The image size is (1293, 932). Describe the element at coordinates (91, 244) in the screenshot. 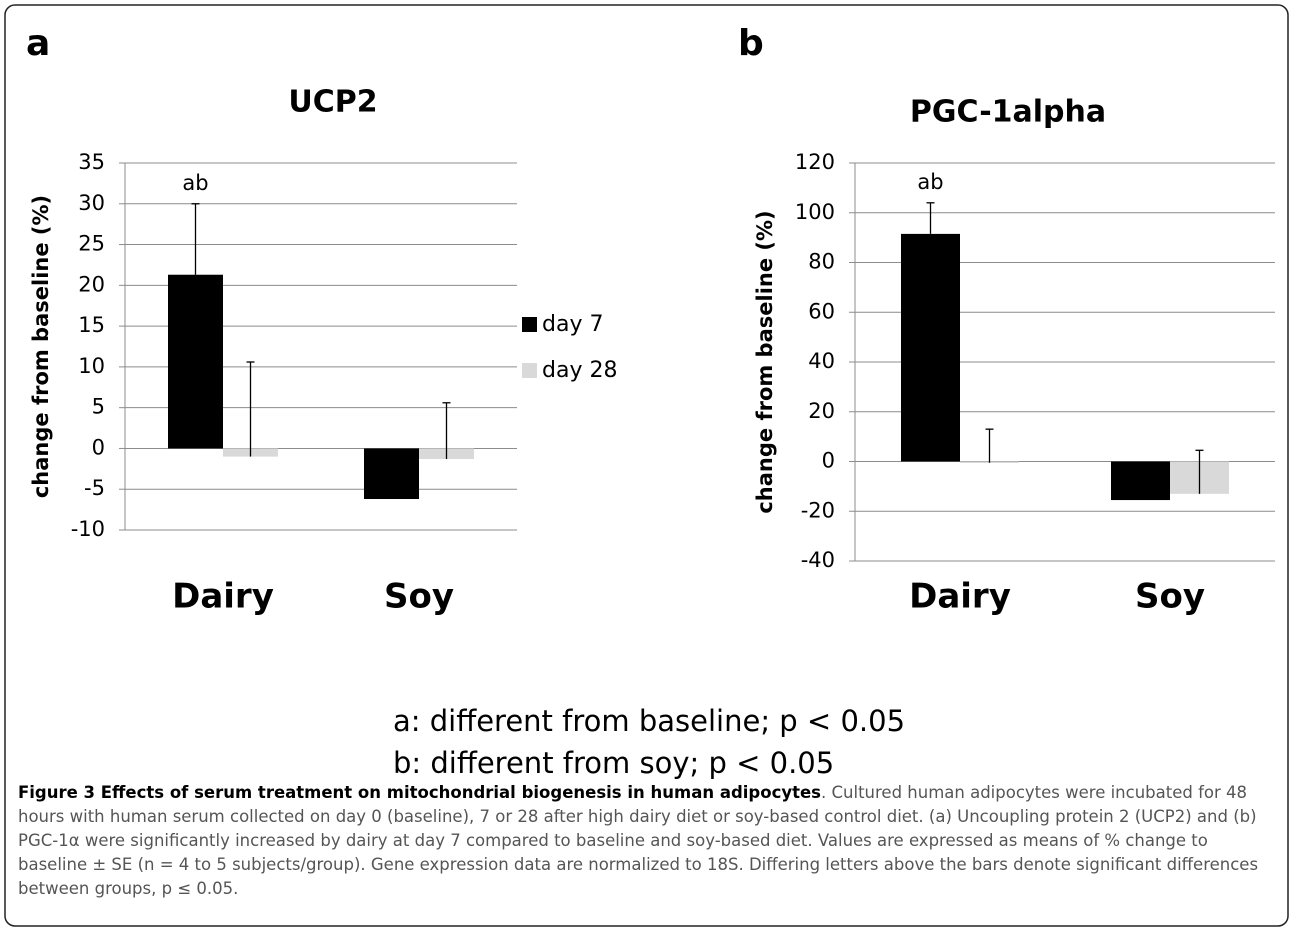

I see `y-tick-label: 25` at that location.